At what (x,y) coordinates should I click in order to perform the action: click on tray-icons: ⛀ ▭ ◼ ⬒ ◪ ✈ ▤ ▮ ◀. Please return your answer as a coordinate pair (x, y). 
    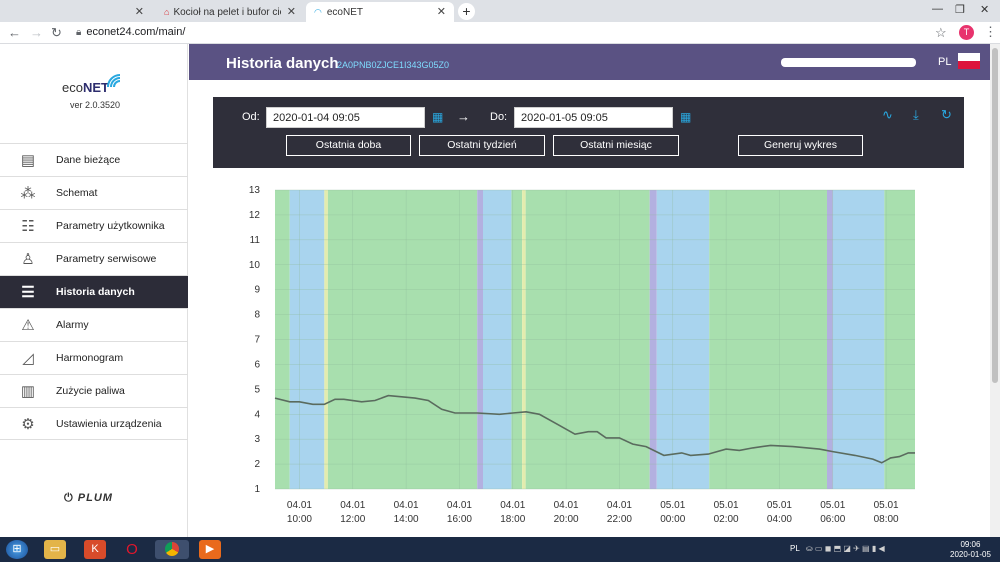
    Looking at the image, I should click on (845, 548).